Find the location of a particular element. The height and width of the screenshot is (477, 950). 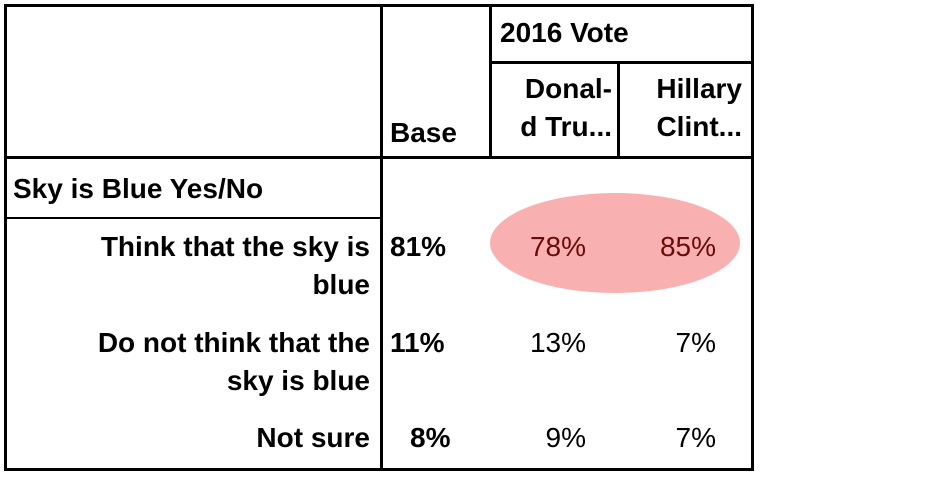

trump-value: 78% is located at coordinates (557, 246).